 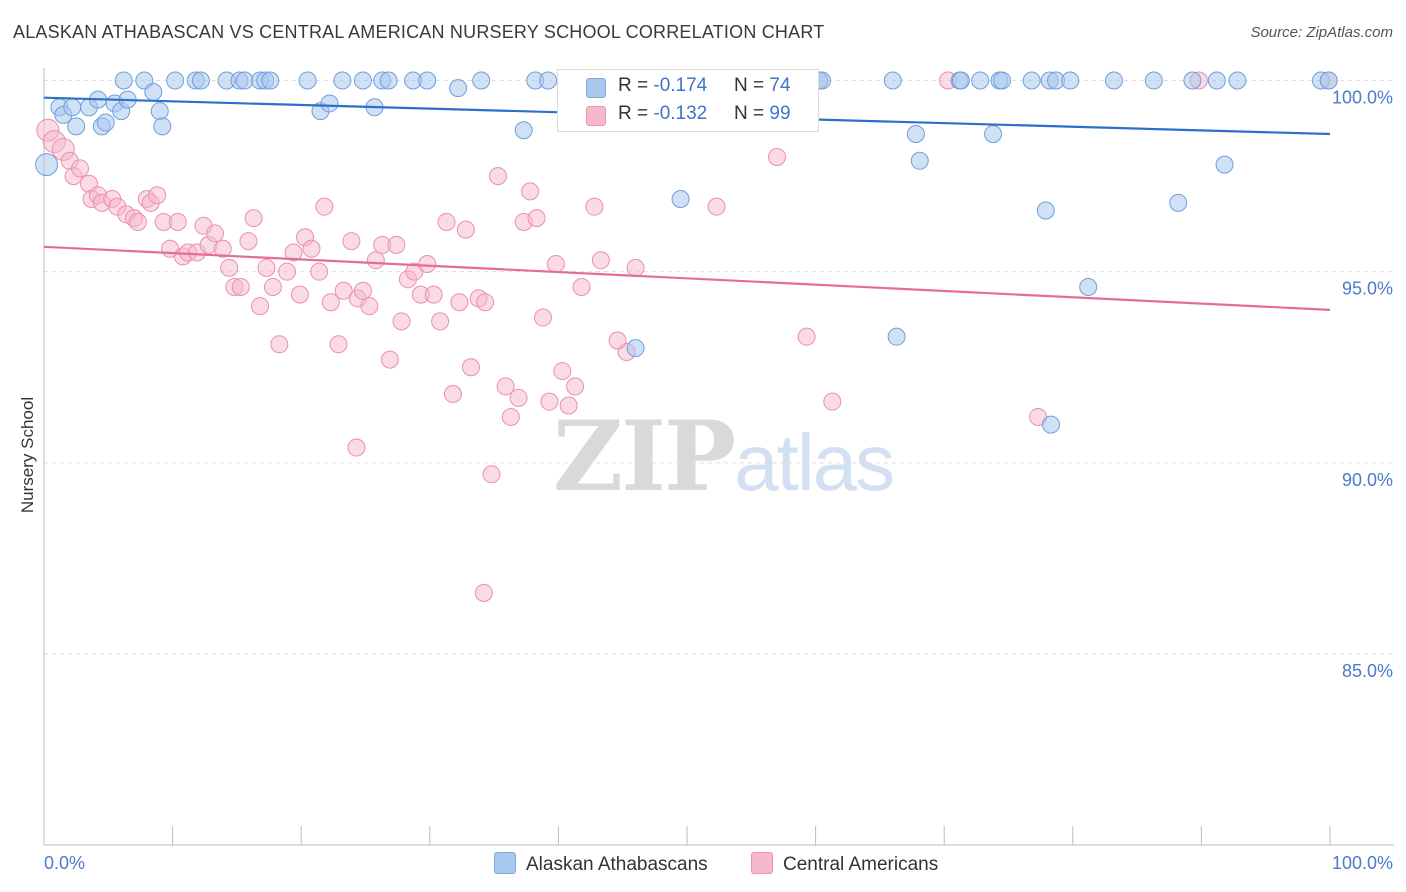 I want to click on legend-blue-n-value: 74, so click(x=780, y=85).